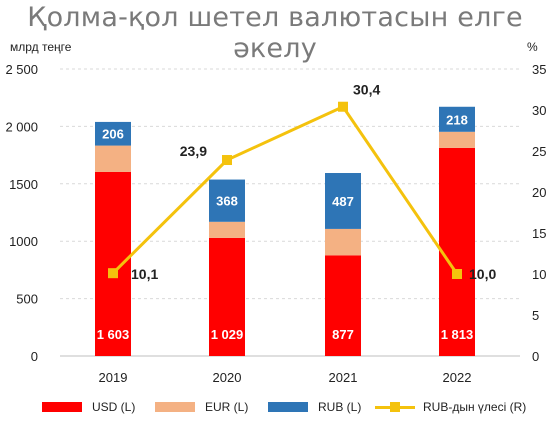 This screenshot has width=550, height=422. I want to click on data-label-rub-2019: 206, so click(113, 134).